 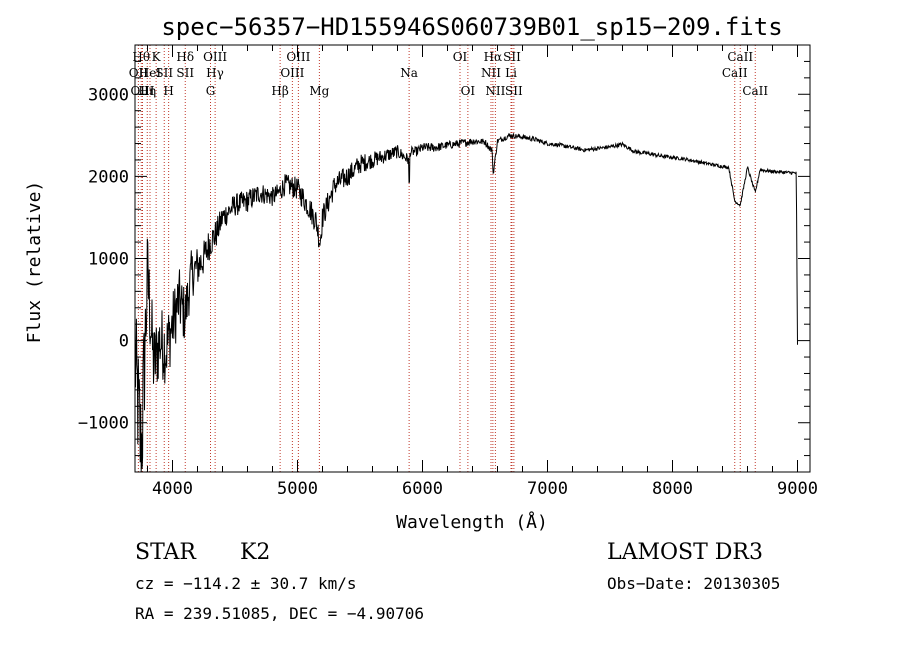 What do you see at coordinates (150, 73) in the screenshot?
I see `line-label: HeI` at bounding box center [150, 73].